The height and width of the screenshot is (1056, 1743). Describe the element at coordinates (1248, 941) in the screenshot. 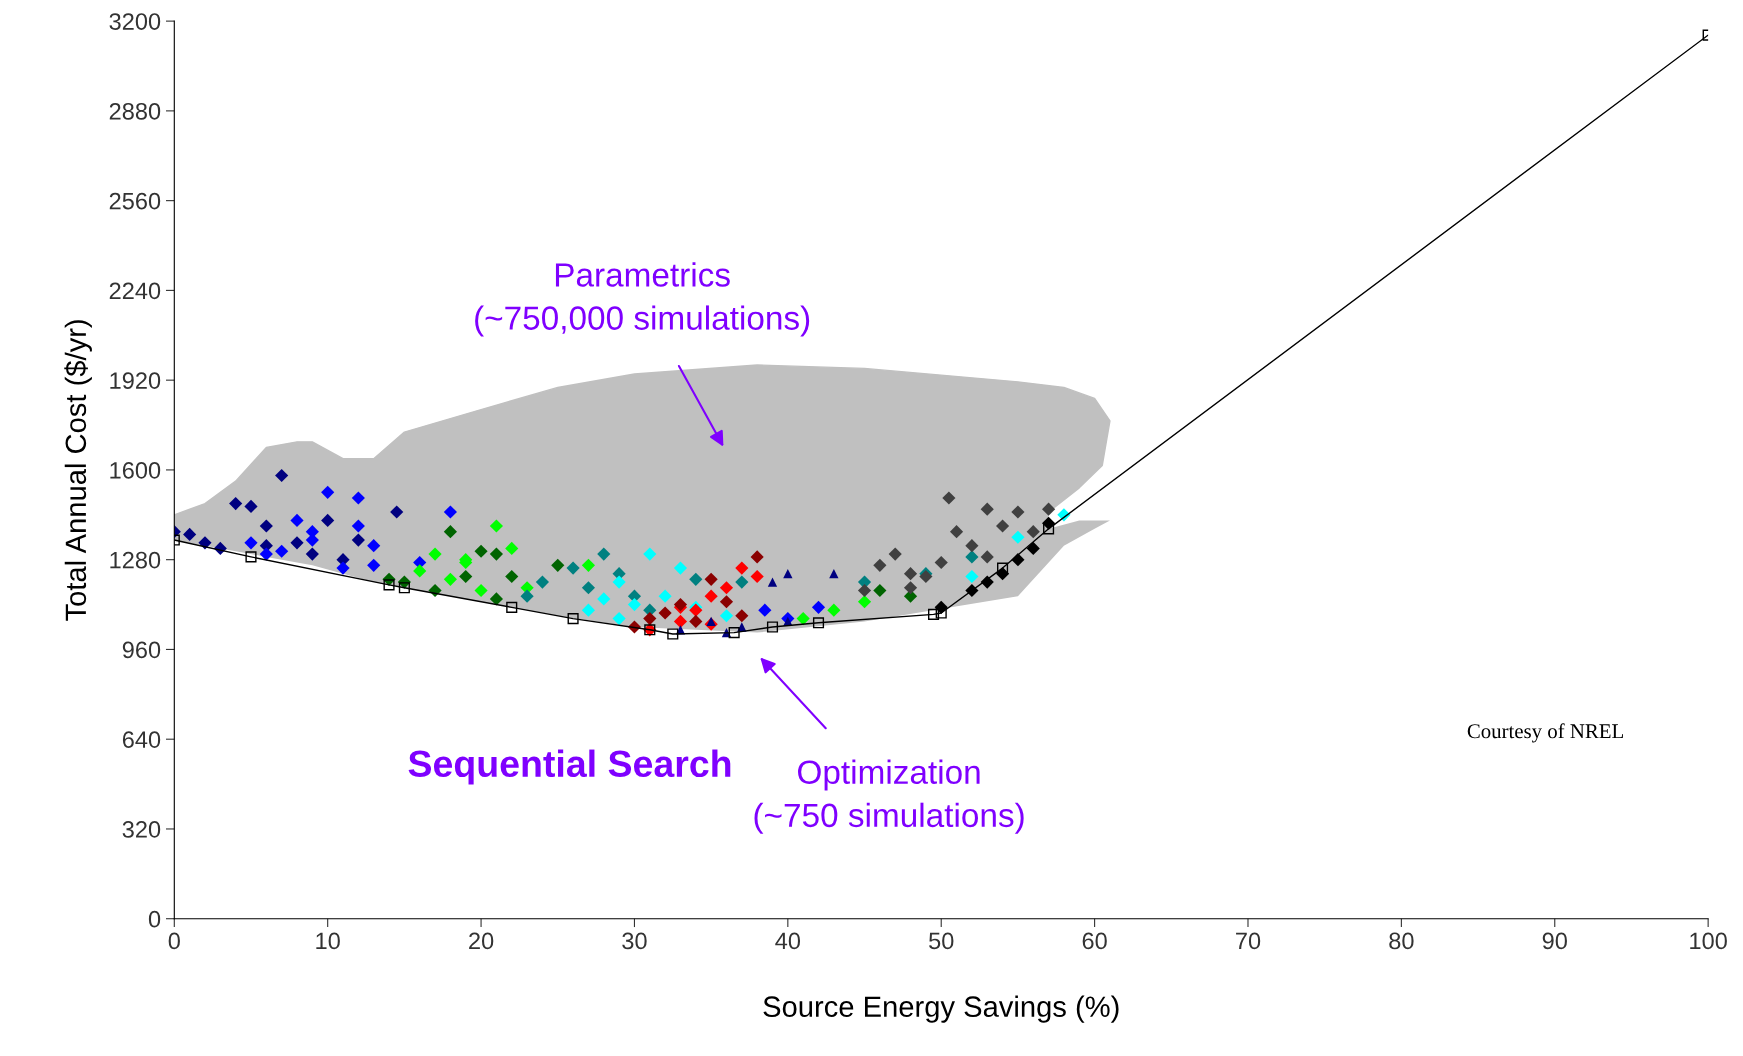

I see `x-tick-label: 70` at that location.